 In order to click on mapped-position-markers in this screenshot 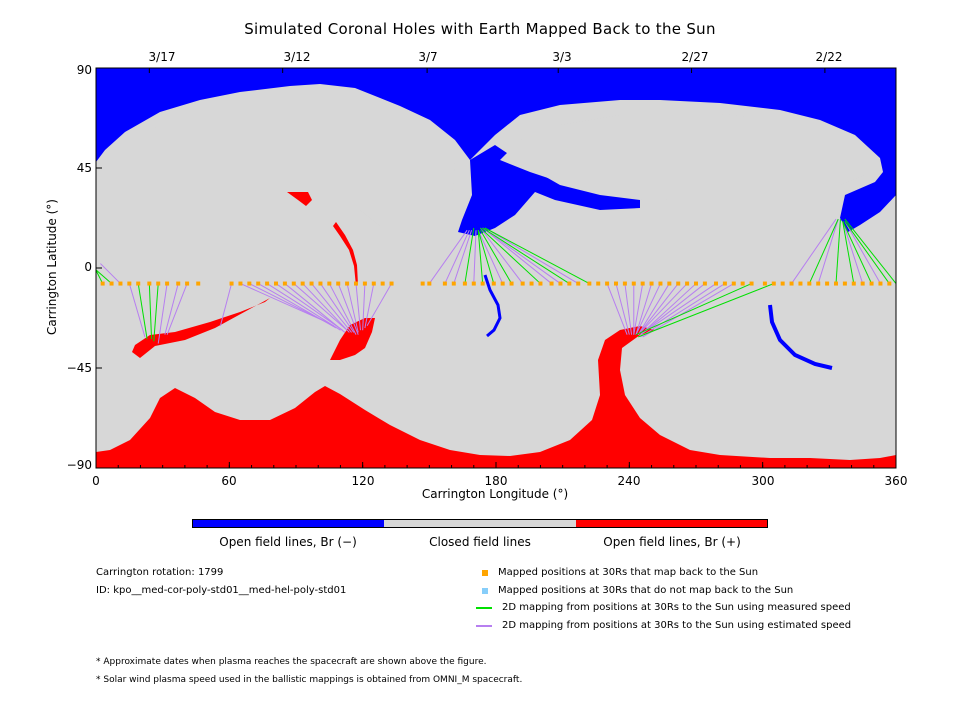, I will do `click(496, 283)`.